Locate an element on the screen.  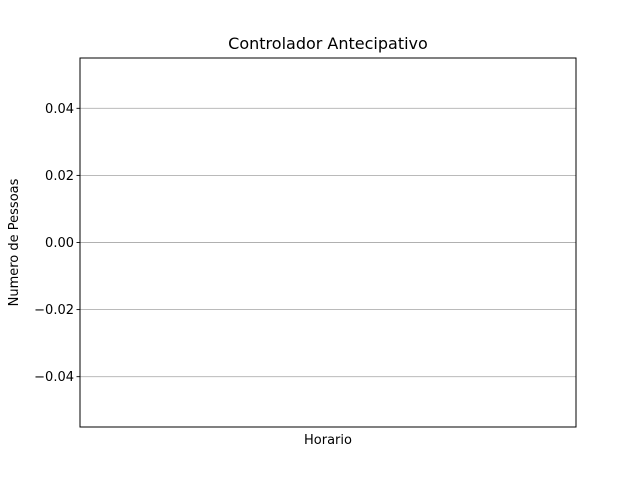
chart-title: Controlador Antecipativo is located at coordinates (328, 43).